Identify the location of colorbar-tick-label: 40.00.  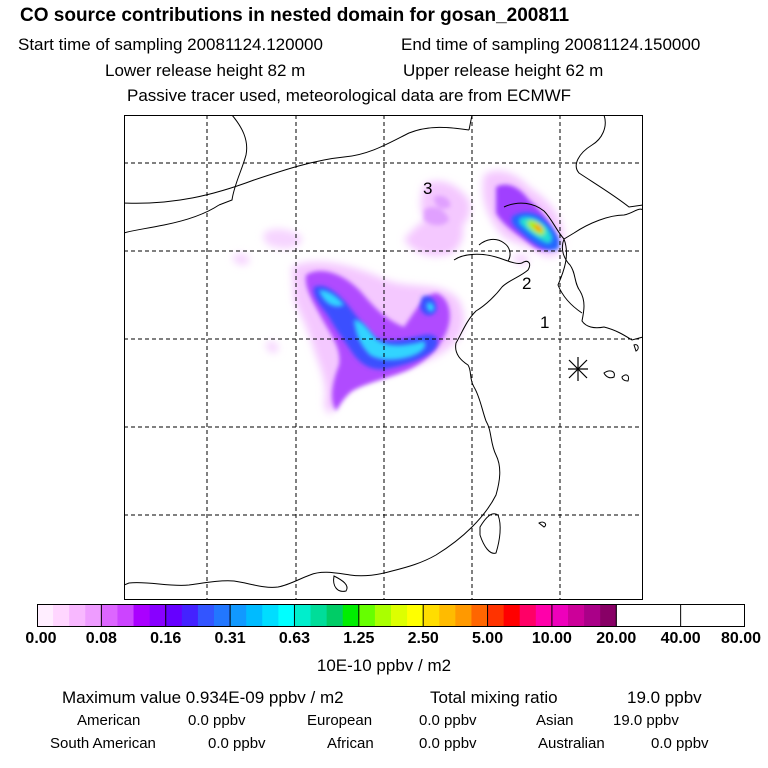
(680, 638).